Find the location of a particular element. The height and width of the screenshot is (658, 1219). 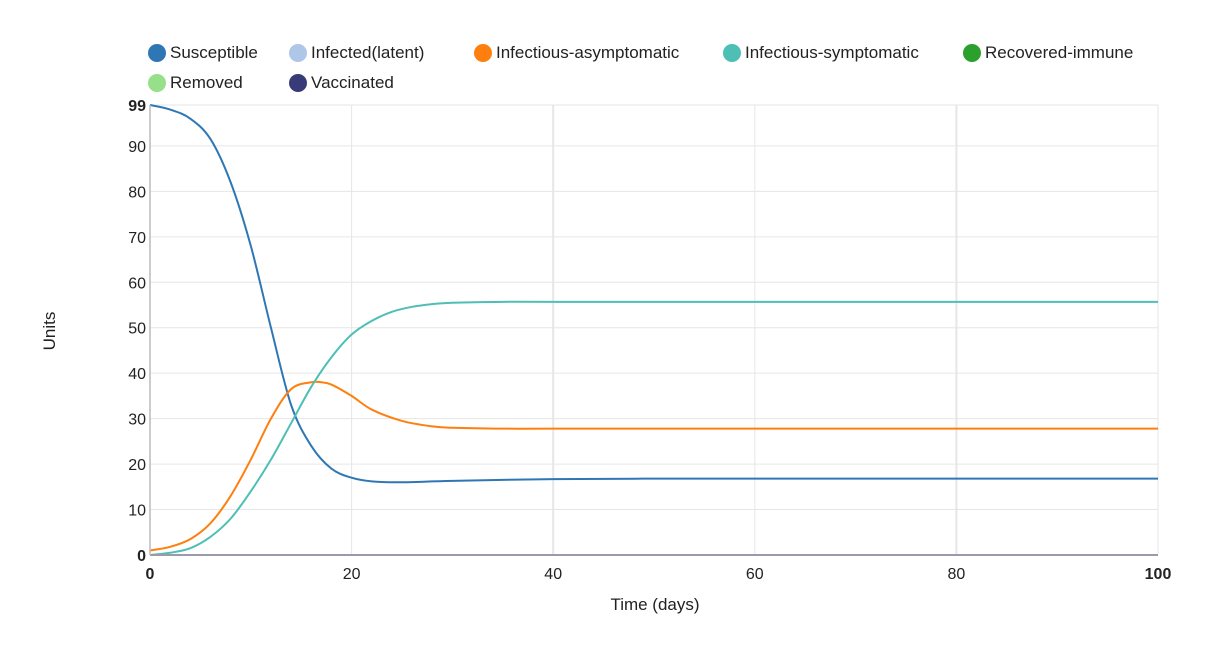

x-tick-label: 0 is located at coordinates (150, 574).